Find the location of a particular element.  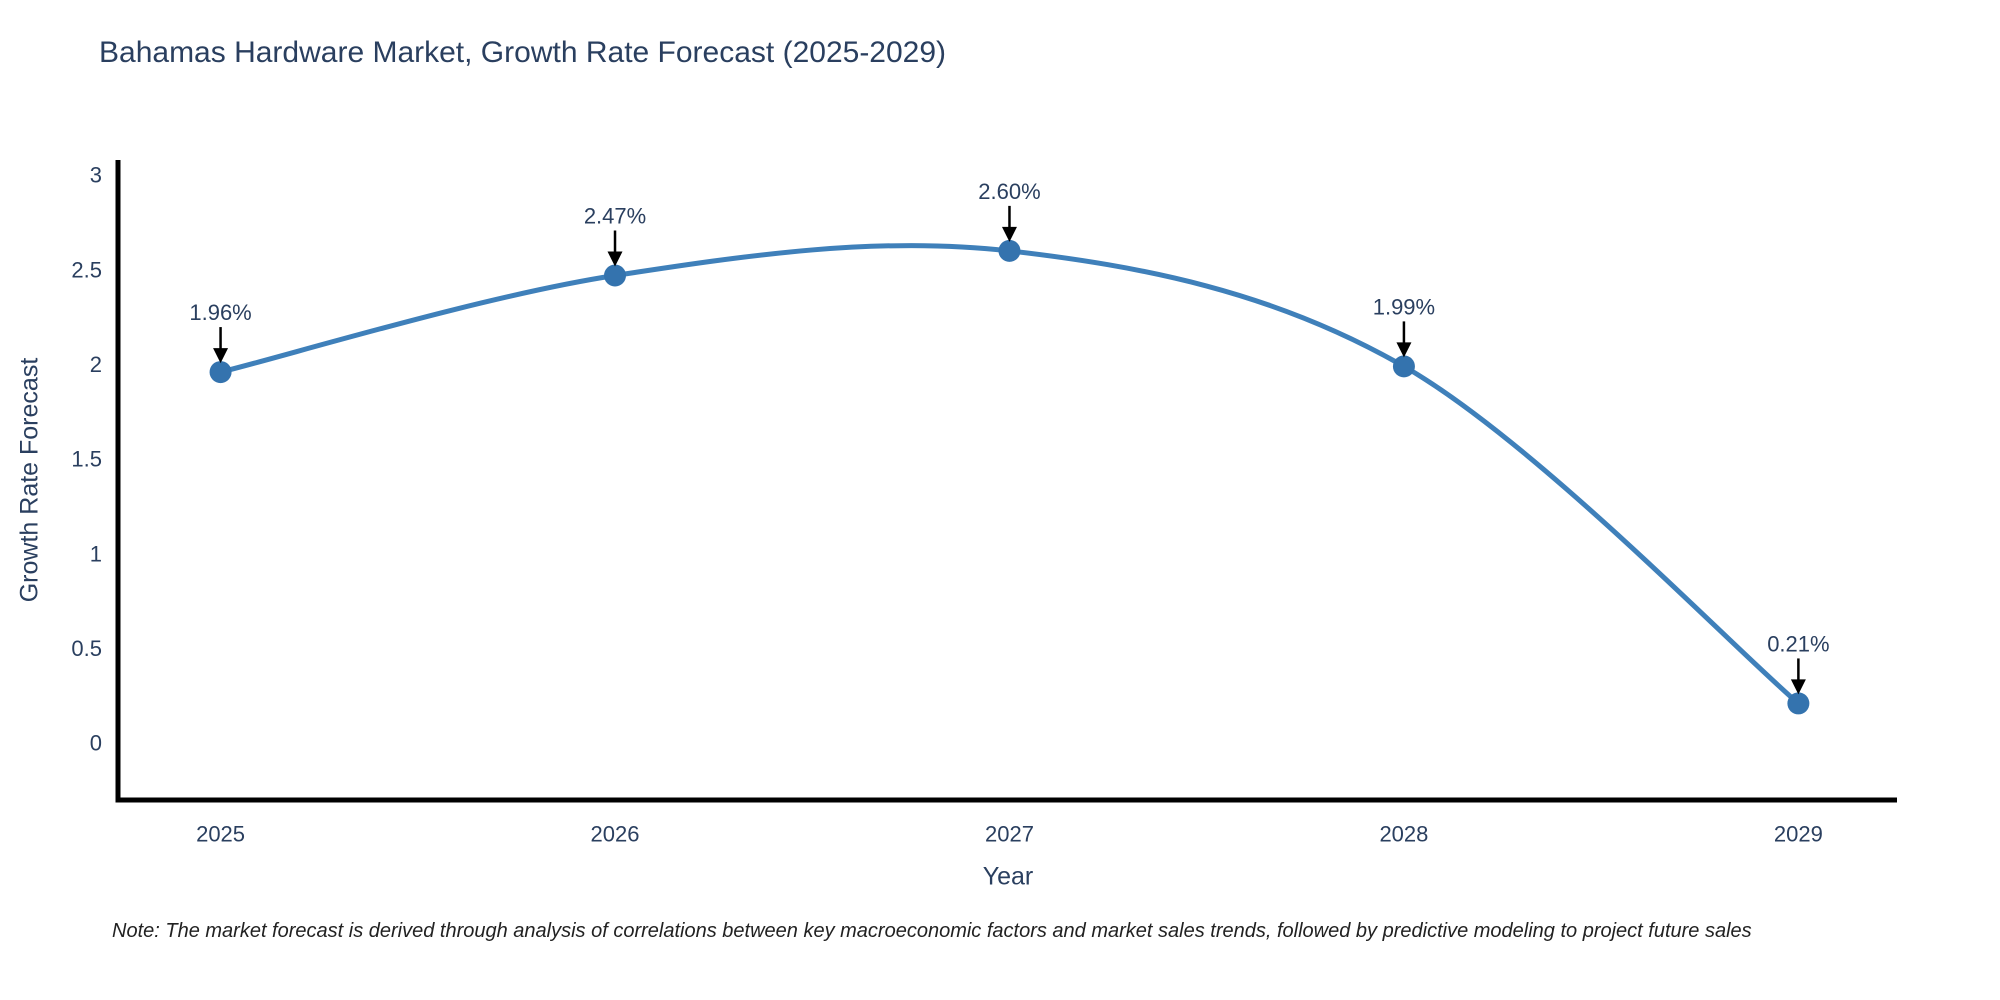

y-tick-label: 1.5 is located at coordinates (86, 459).